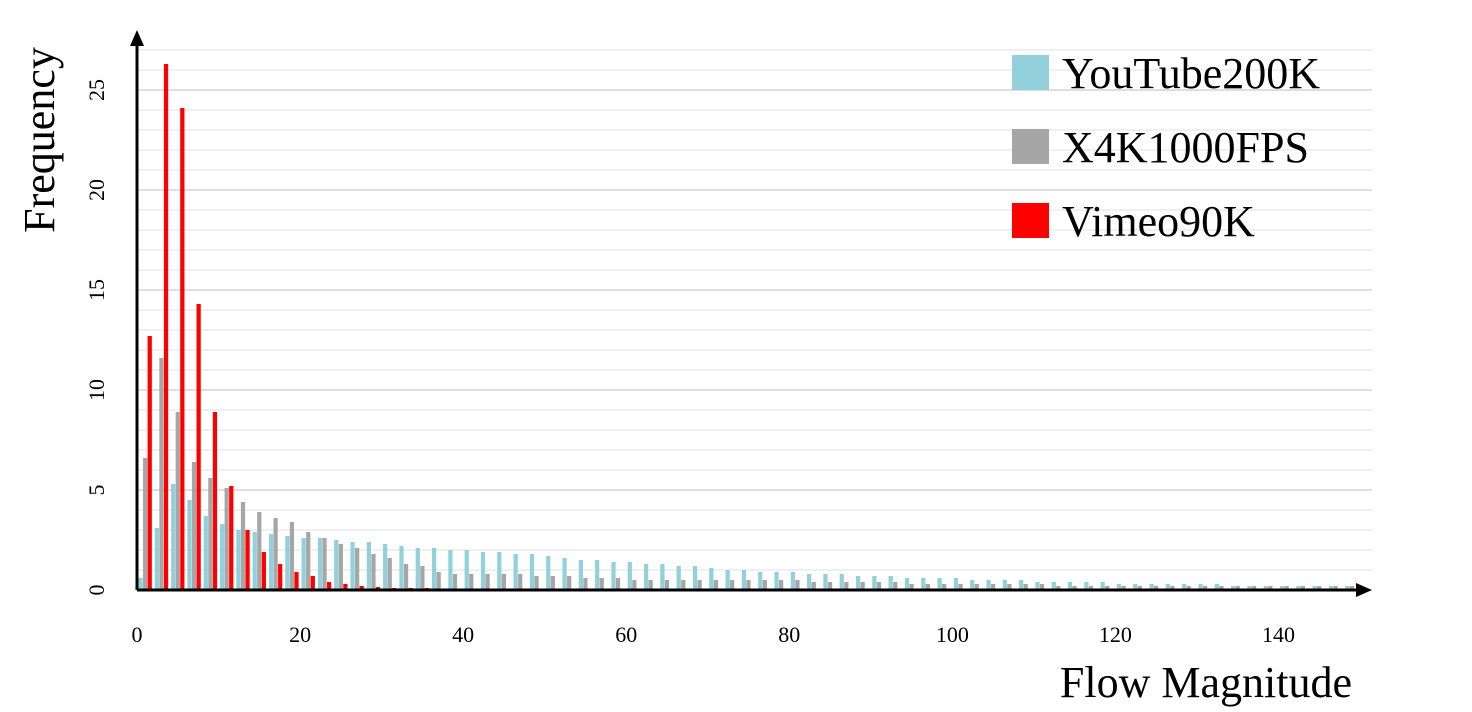 This screenshot has width=1472, height=712. Describe the element at coordinates (96, 290) in the screenshot. I see `y-tick-label: 15` at that location.